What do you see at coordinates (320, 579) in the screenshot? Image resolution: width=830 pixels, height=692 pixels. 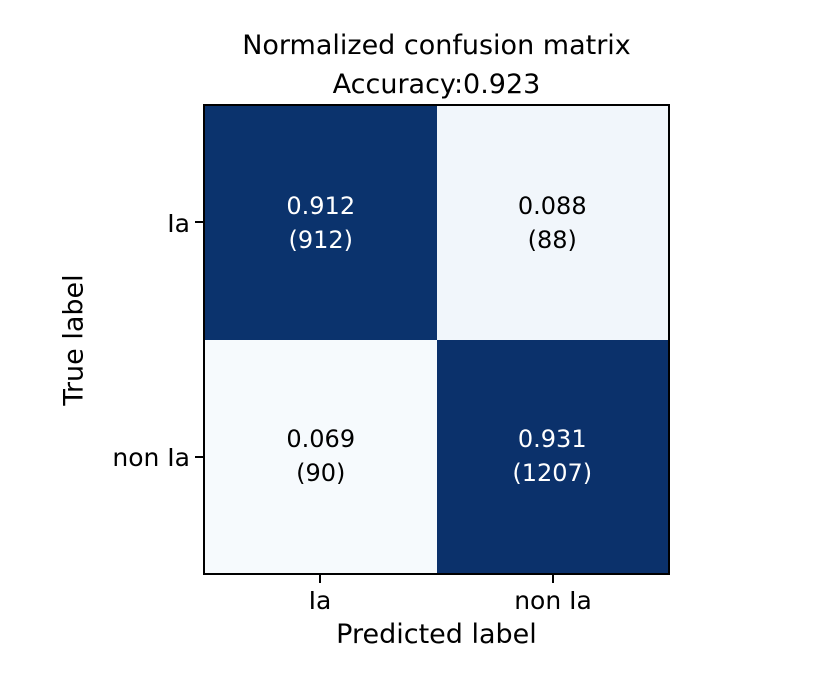 I see `x-tick-mark-ia` at bounding box center [320, 579].